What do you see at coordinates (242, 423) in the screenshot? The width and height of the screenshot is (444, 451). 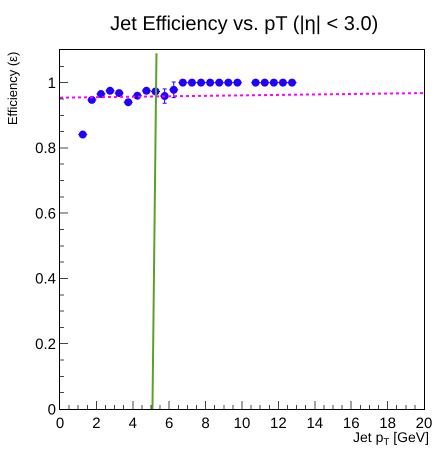 I see `x-tick-label: 10` at bounding box center [242, 423].